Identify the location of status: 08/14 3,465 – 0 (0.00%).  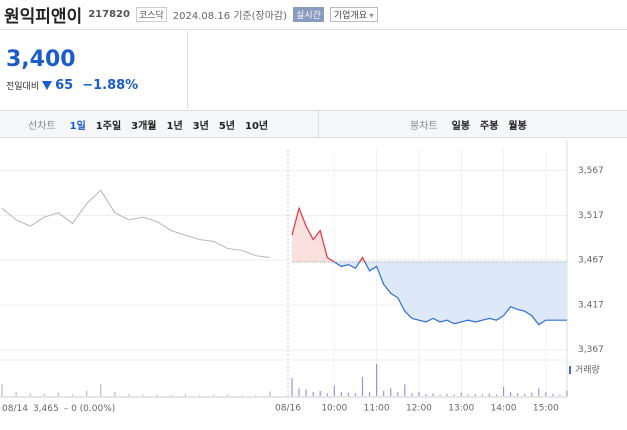
(58, 409).